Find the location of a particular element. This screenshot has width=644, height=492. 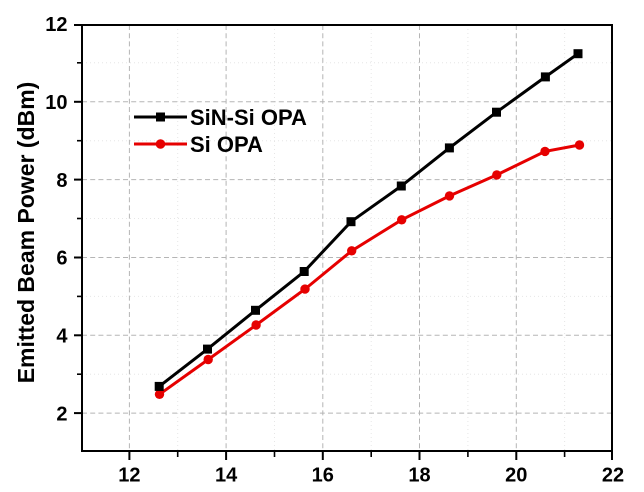

svg-text: 10 is located at coordinates (56, 103).